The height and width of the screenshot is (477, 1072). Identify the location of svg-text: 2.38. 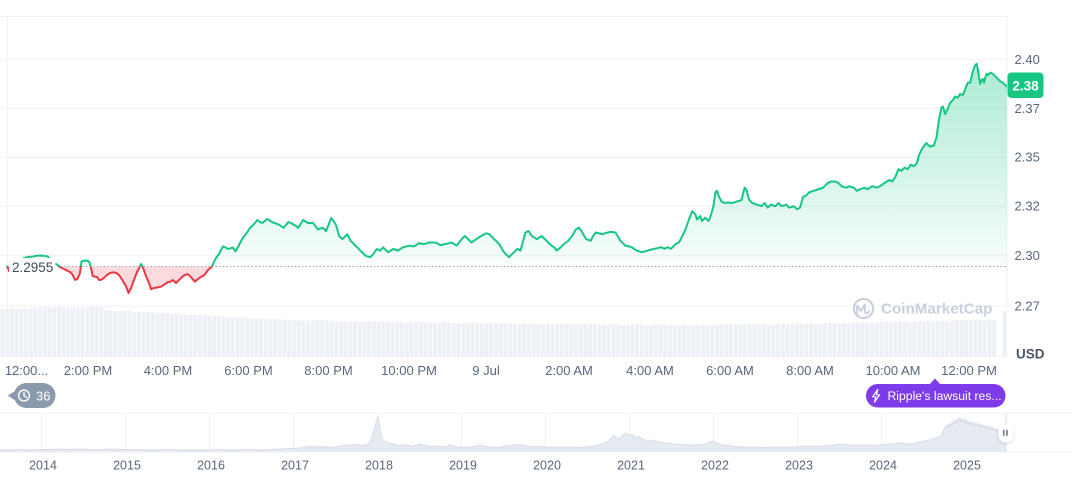
(1025, 85).